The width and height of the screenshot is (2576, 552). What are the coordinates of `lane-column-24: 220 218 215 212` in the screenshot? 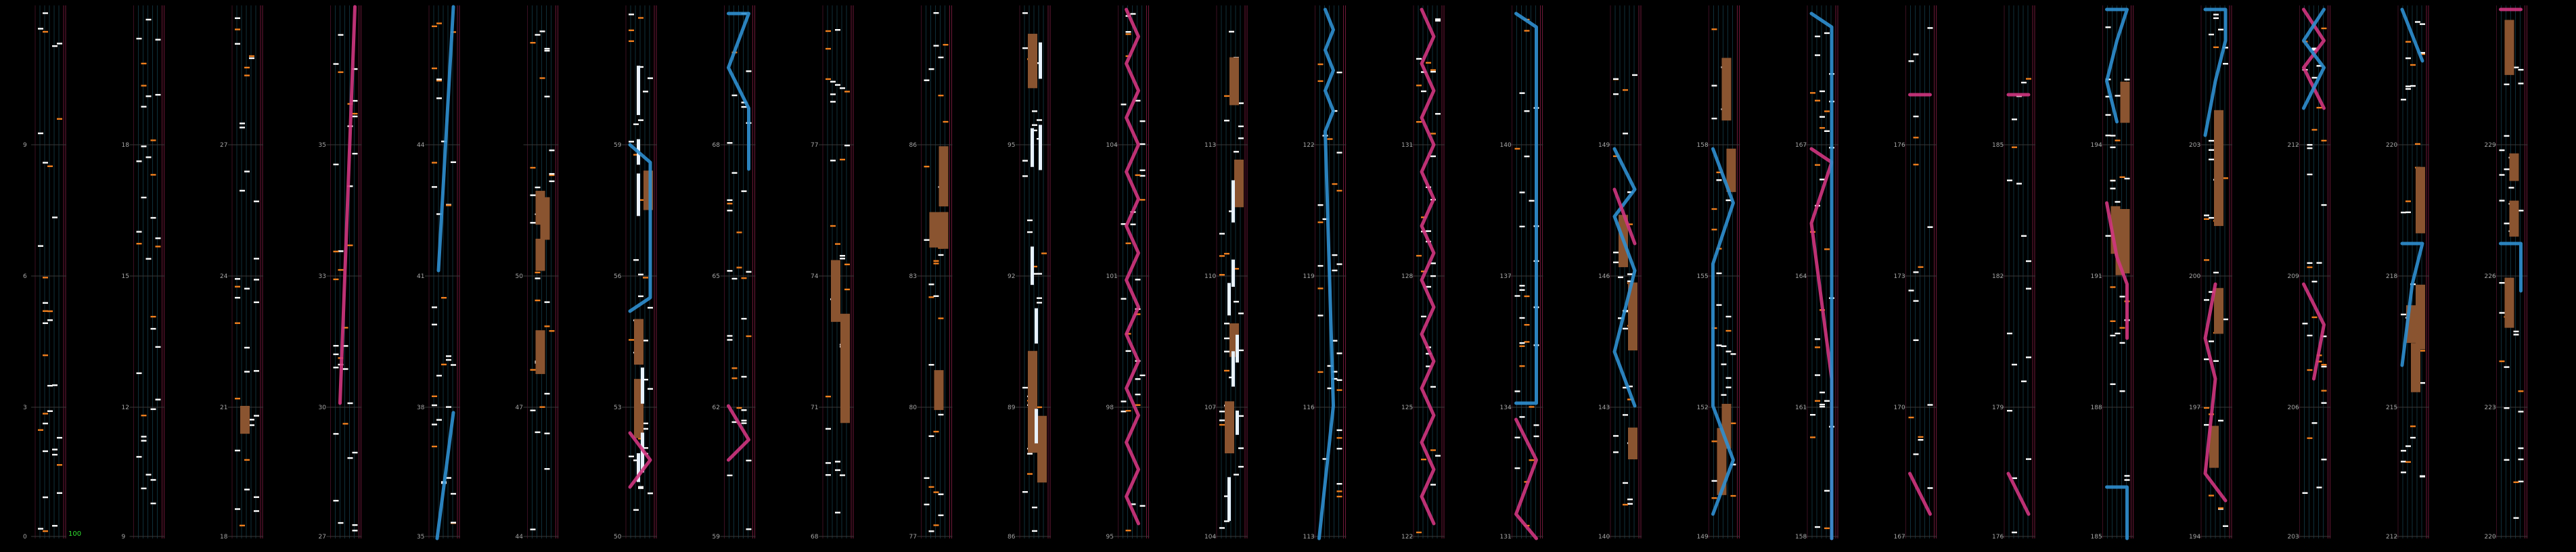 It's located at (2407, 272).